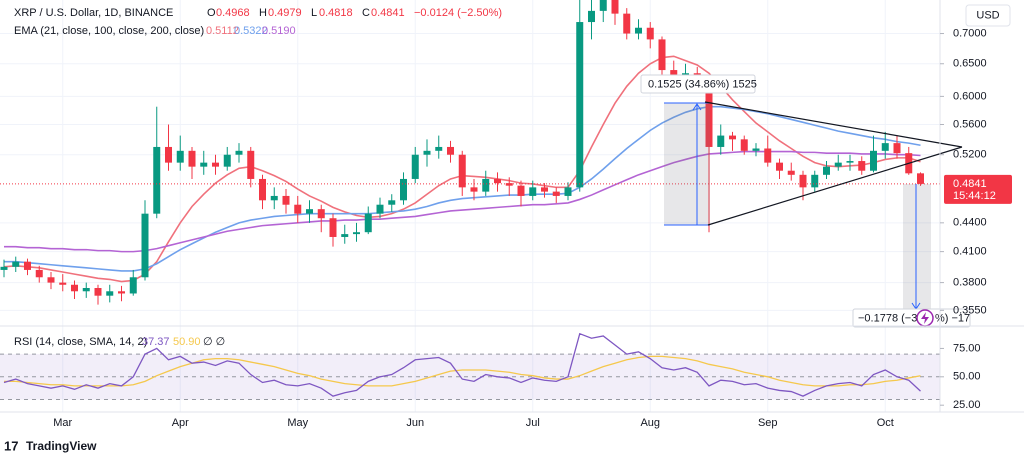 Image resolution: width=1024 pixels, height=463 pixels. What do you see at coordinates (911, 318) in the screenshot?
I see `measure-label-box` at bounding box center [911, 318].